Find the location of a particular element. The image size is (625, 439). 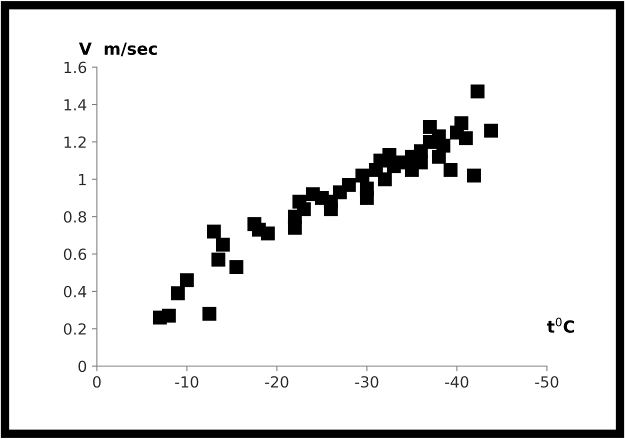

y-axis-title: V m/sec is located at coordinates (117, 49).